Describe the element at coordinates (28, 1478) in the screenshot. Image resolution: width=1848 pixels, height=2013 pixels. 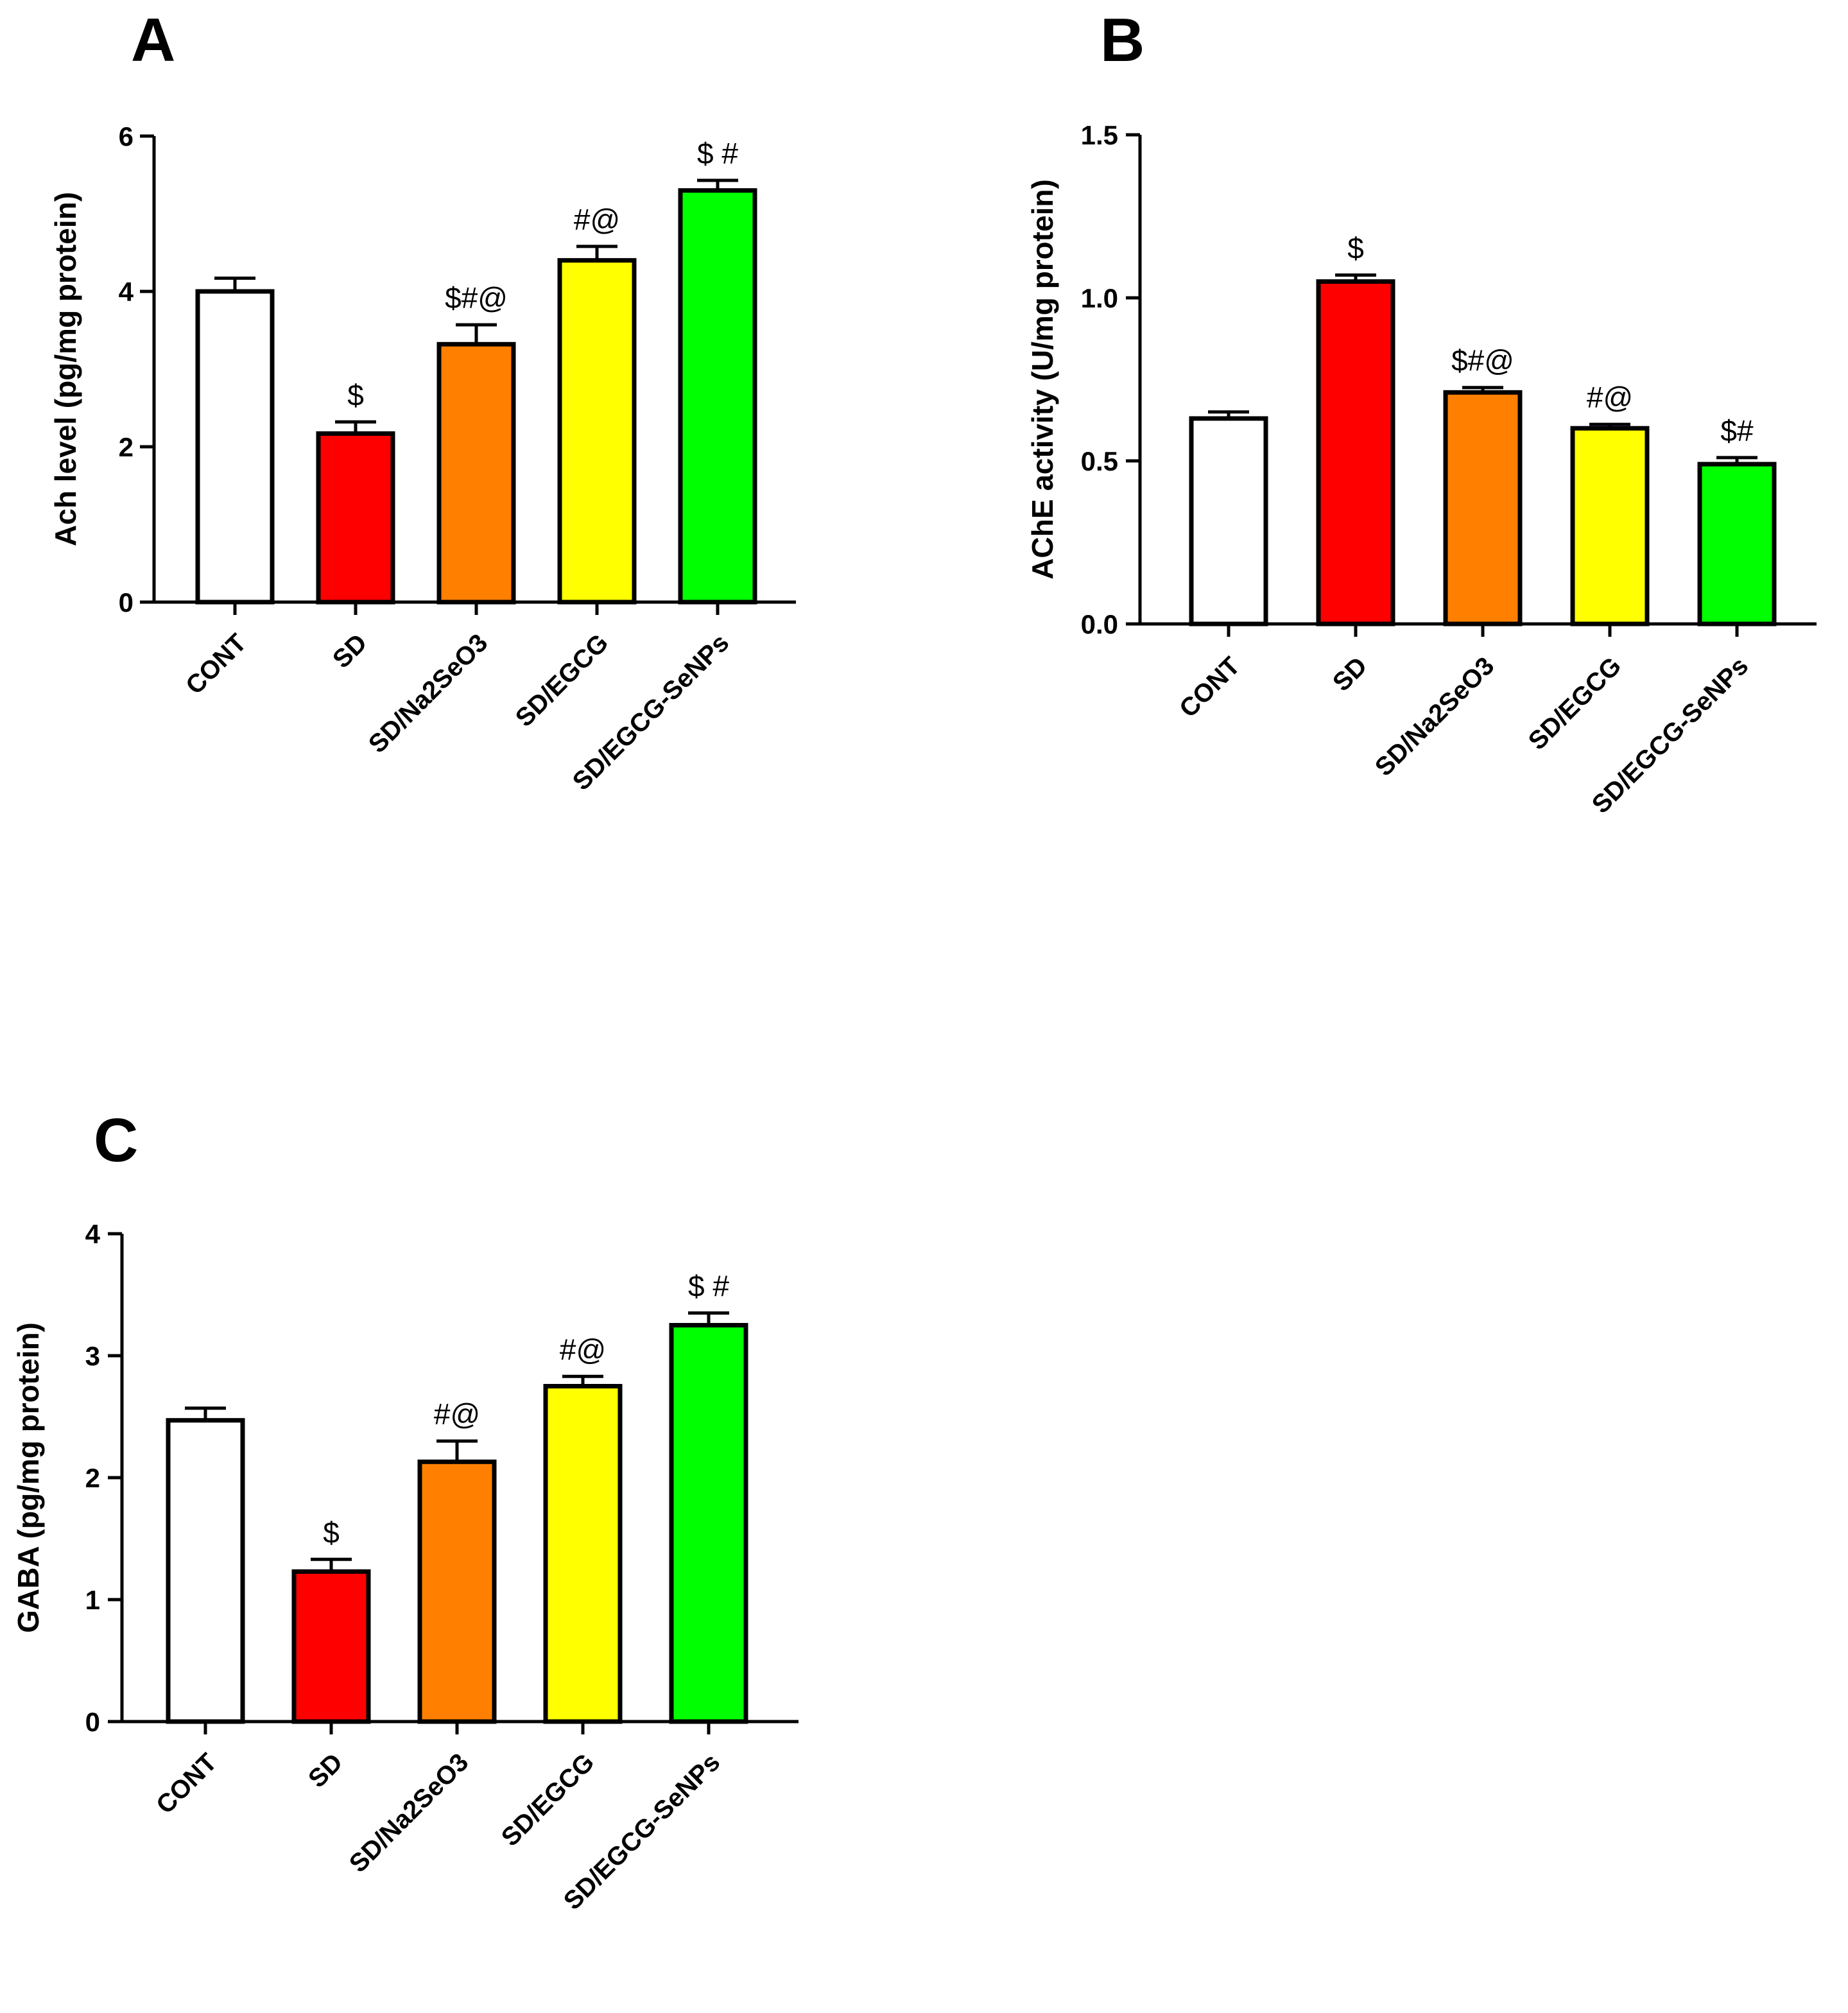
I see `y-axis-title: GABA (pg/mg protein)` at that location.